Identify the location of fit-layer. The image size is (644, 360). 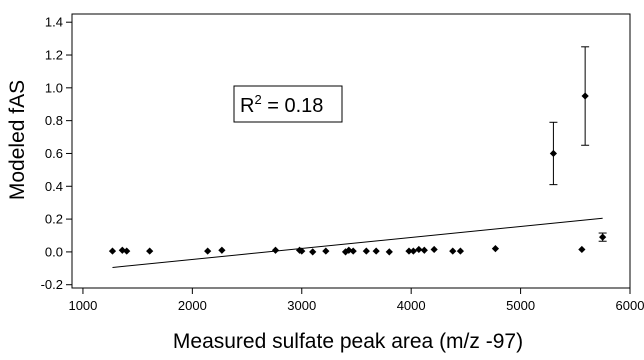
(357, 242).